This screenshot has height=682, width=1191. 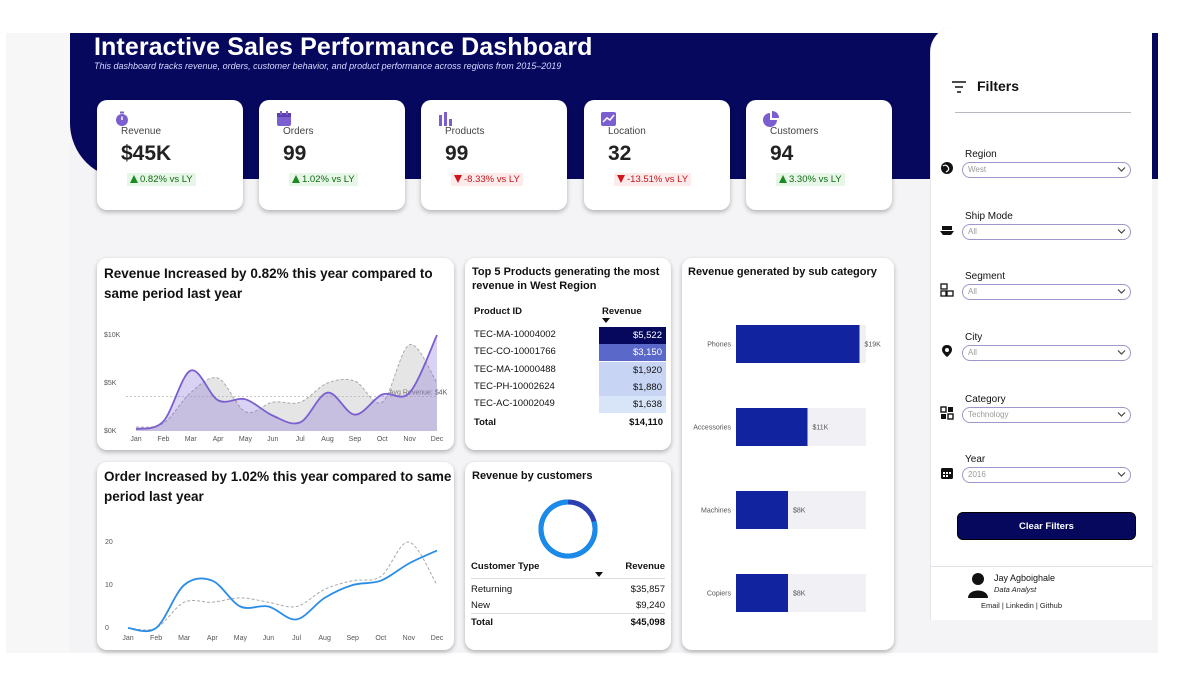 I want to click on category-label: Phones, so click(x=719, y=345).